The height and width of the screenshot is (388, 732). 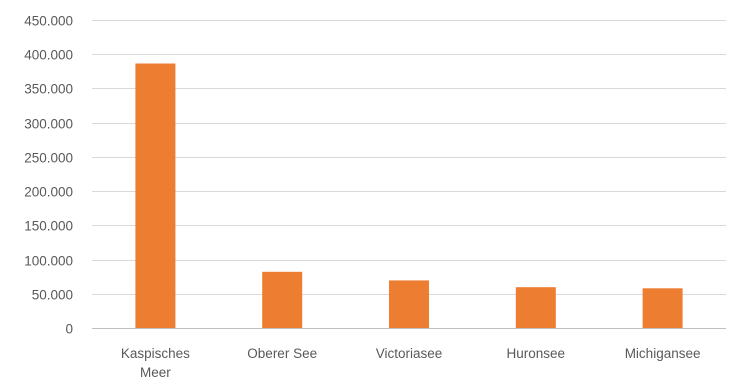 What do you see at coordinates (282, 353) in the screenshot?
I see `x-category-label: Oberer See` at bounding box center [282, 353].